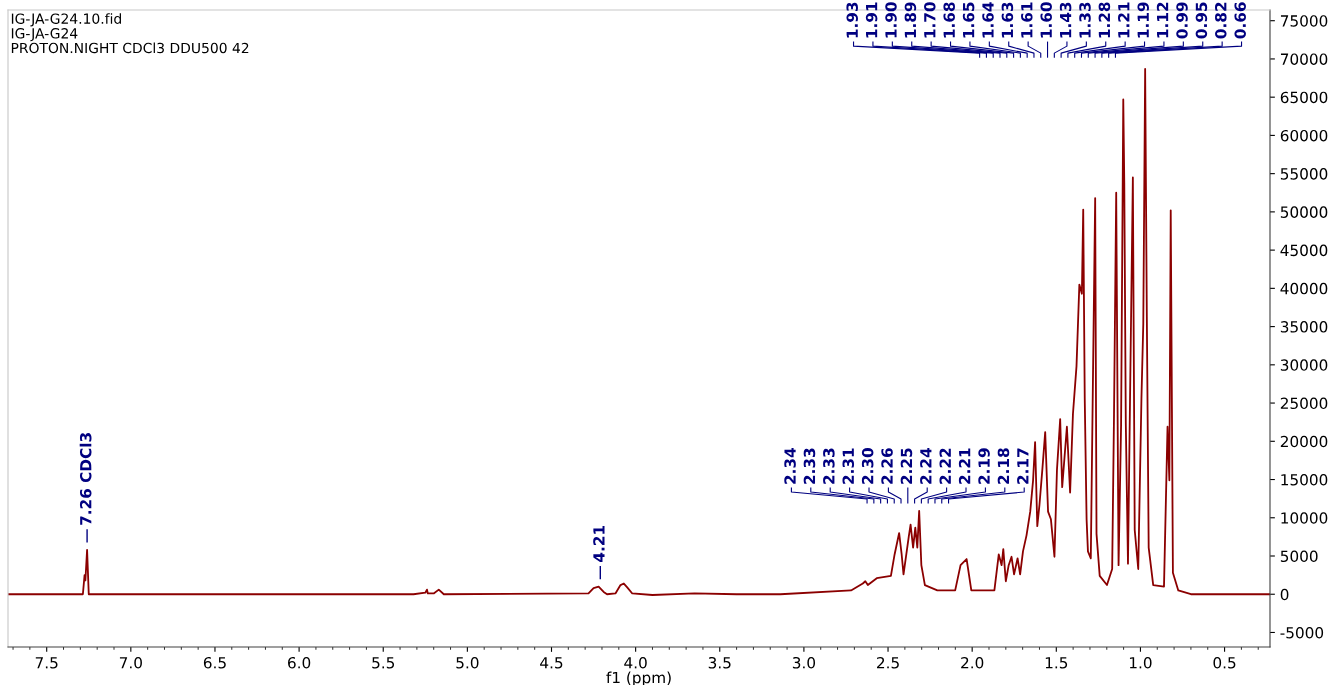  Describe the element at coordinates (1304, 479) in the screenshot. I see `y-tick-label: 15000` at that location.